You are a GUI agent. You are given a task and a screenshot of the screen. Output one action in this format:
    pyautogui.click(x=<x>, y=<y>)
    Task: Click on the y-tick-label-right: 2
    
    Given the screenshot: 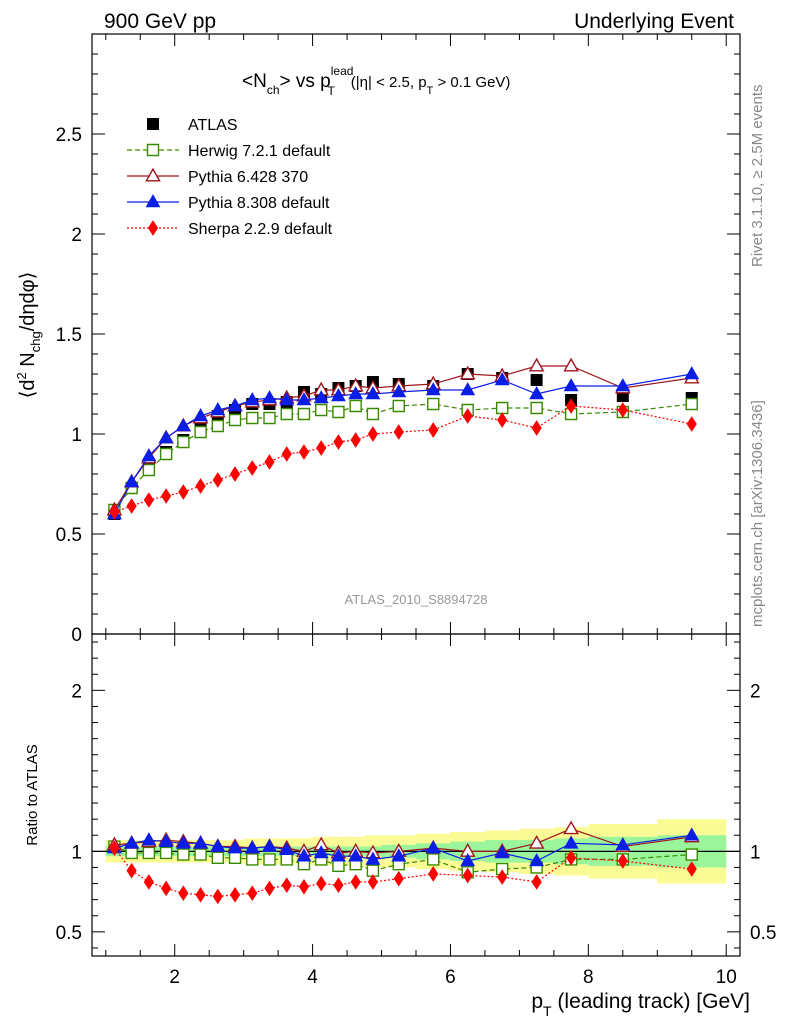 What is the action you would take?
    pyautogui.click(x=755, y=691)
    